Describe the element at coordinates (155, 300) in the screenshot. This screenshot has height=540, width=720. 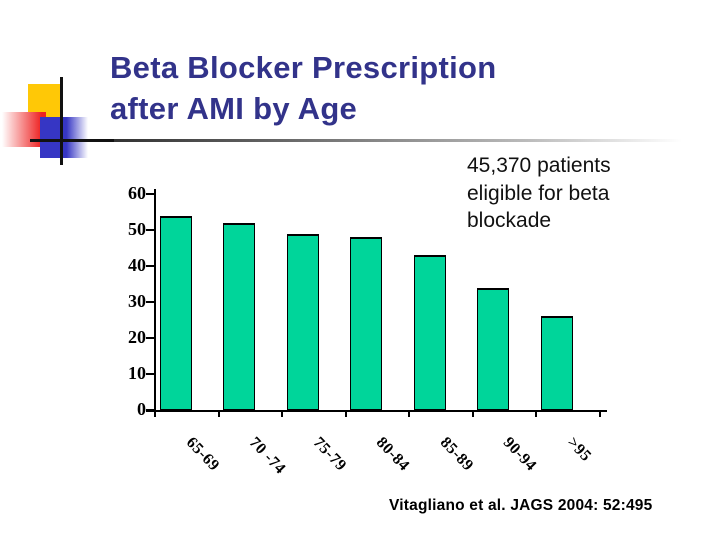
I see `y-axis-line` at that location.